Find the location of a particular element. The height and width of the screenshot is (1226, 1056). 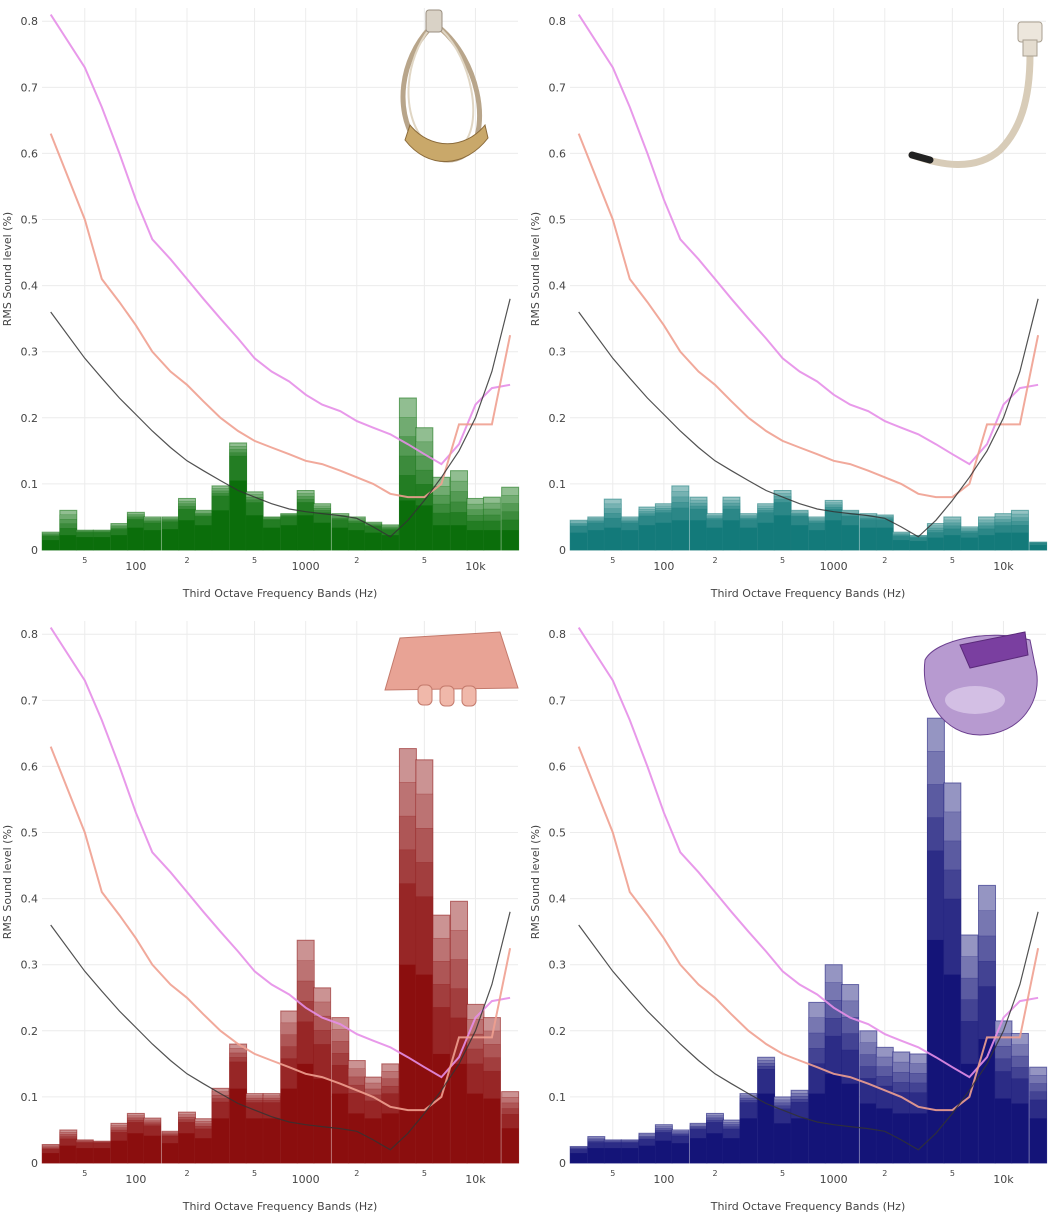

y-tick-labels: 0 0.1 0.2 0.3 0.4 0.5 0.6 0.7 0.8 is located at coordinates (558, 899).